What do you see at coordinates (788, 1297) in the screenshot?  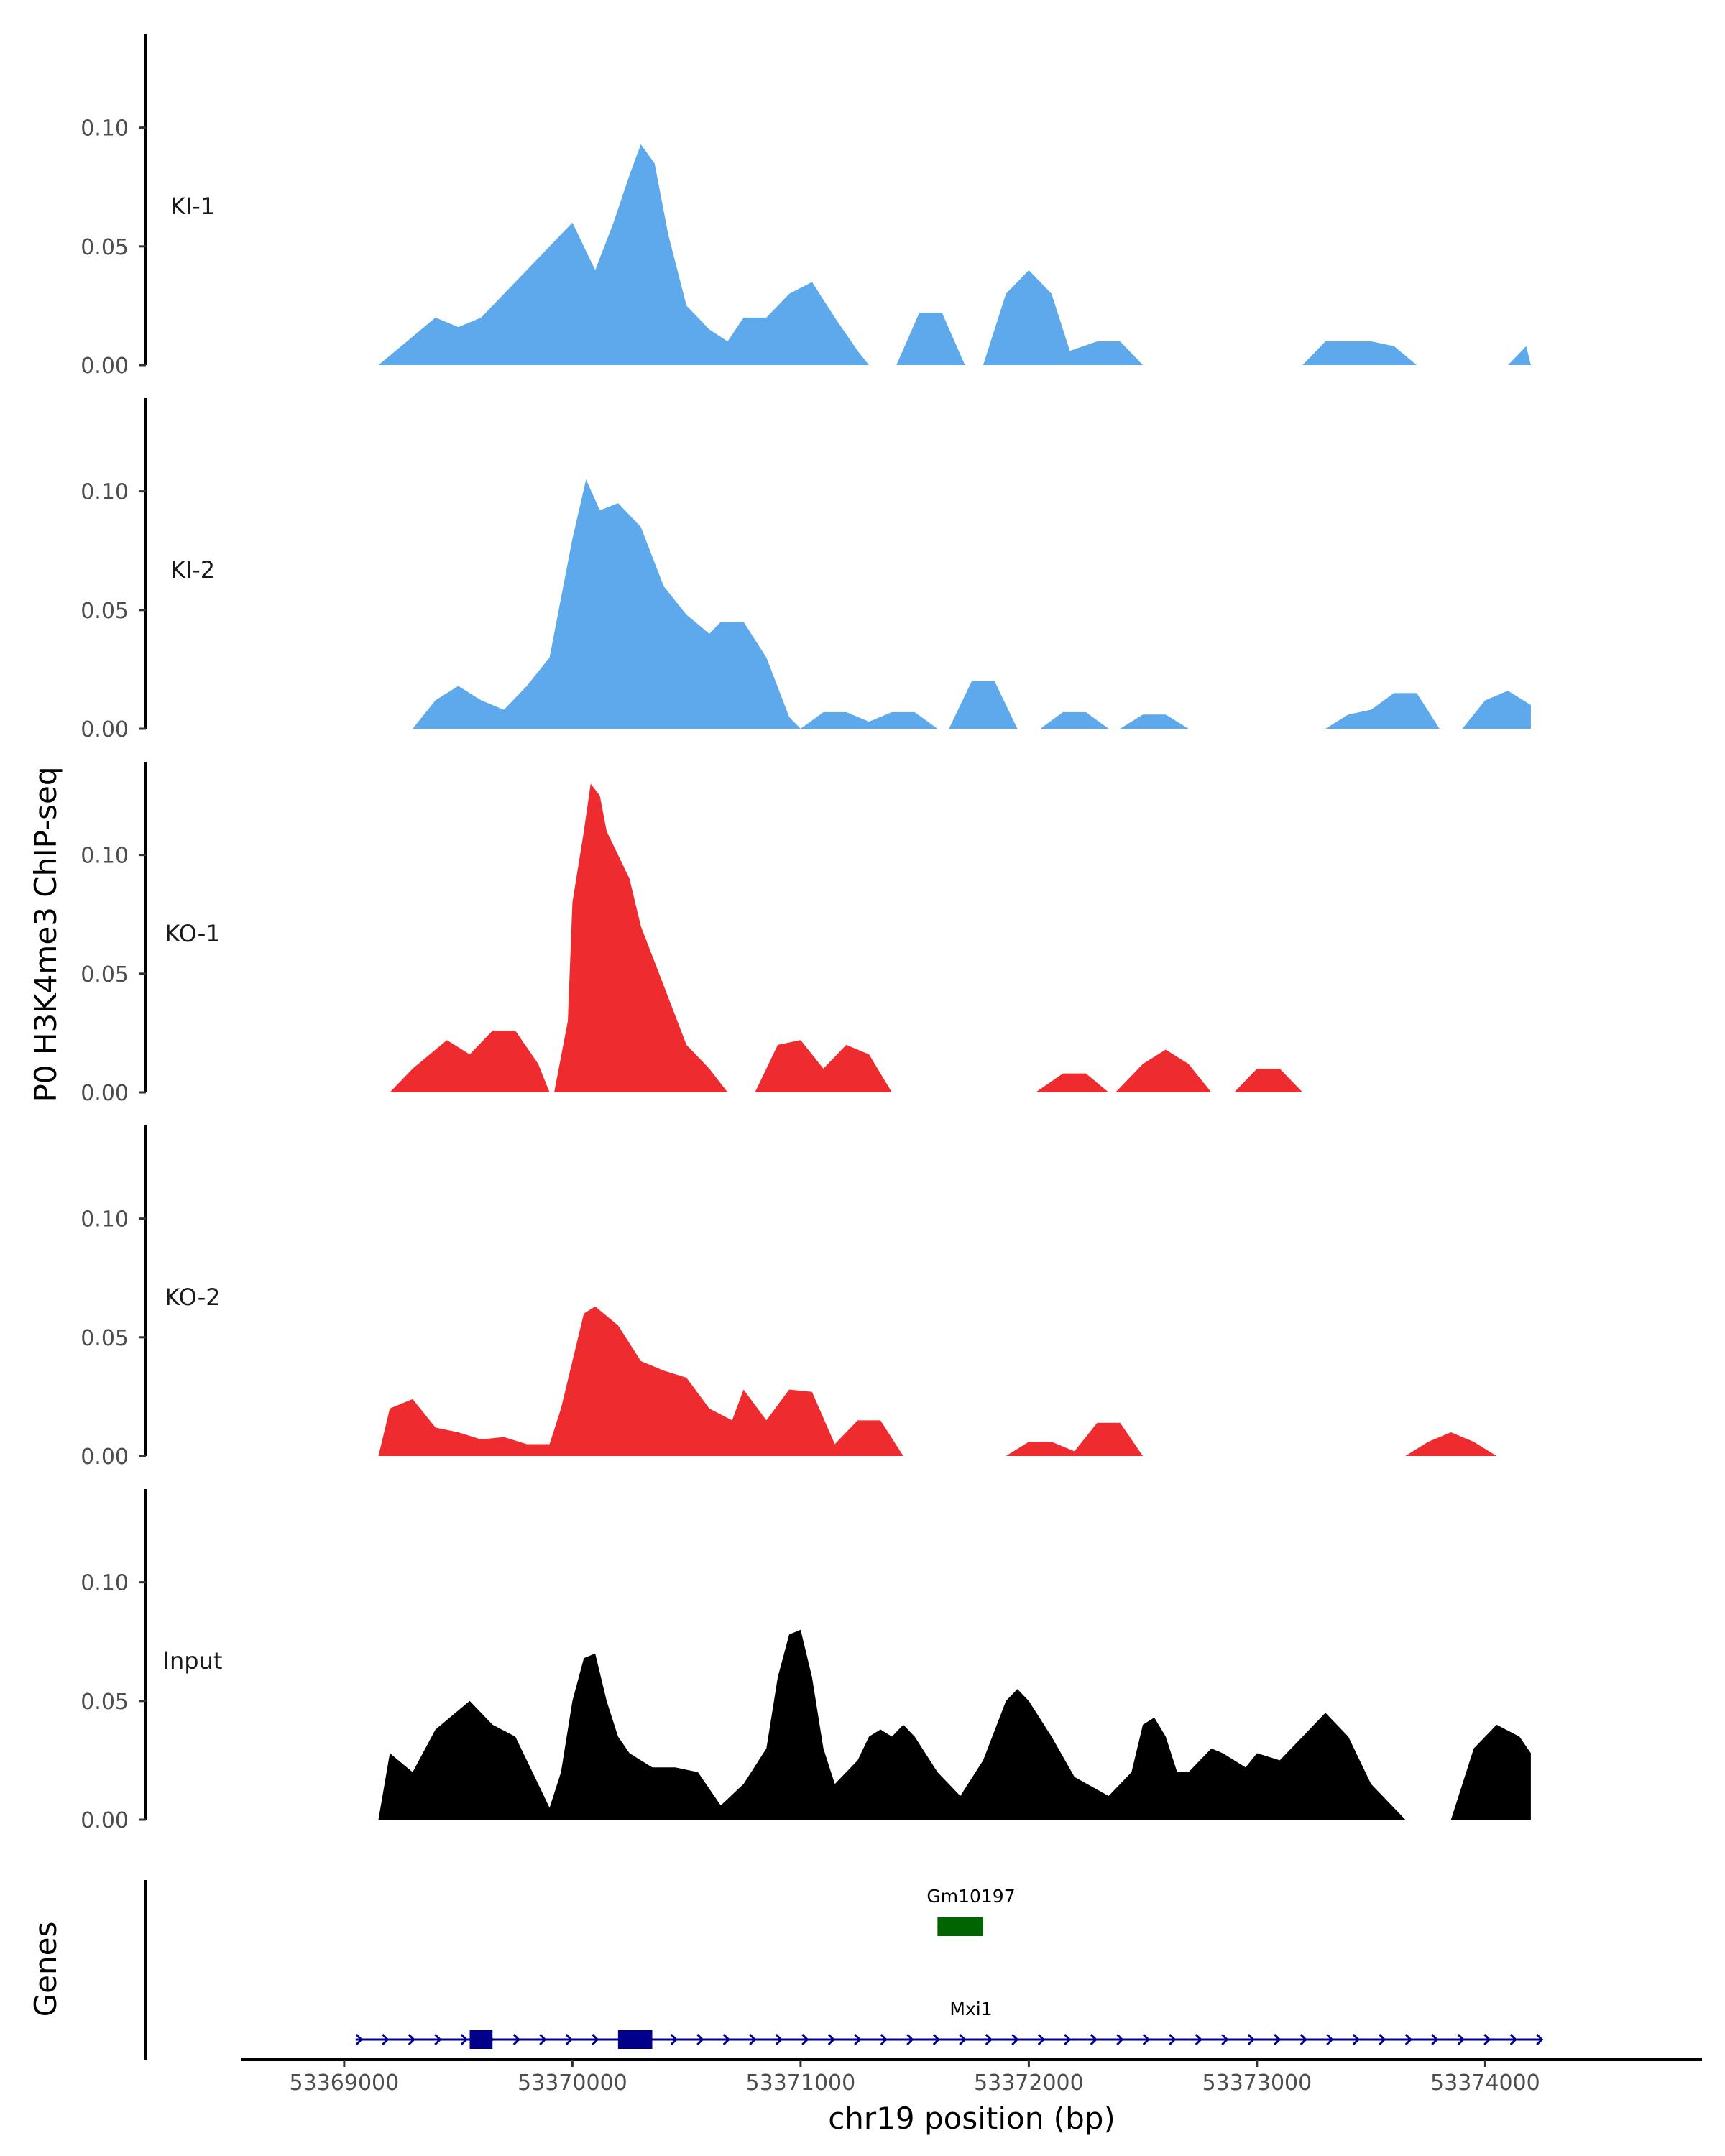 I see `track-ko-2: 0.00 0.05 0.10 KO-2` at bounding box center [788, 1297].